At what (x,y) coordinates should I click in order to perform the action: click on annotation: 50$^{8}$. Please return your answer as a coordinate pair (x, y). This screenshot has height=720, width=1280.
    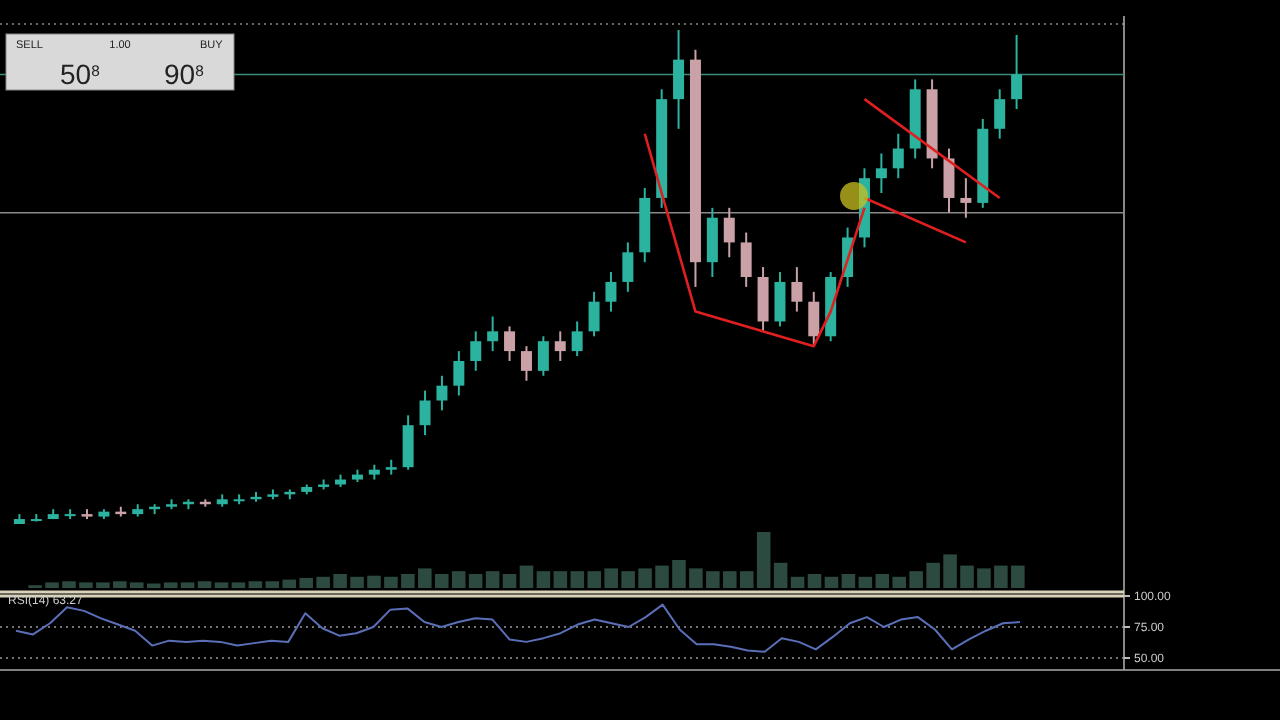
    Looking at the image, I should click on (80, 74).